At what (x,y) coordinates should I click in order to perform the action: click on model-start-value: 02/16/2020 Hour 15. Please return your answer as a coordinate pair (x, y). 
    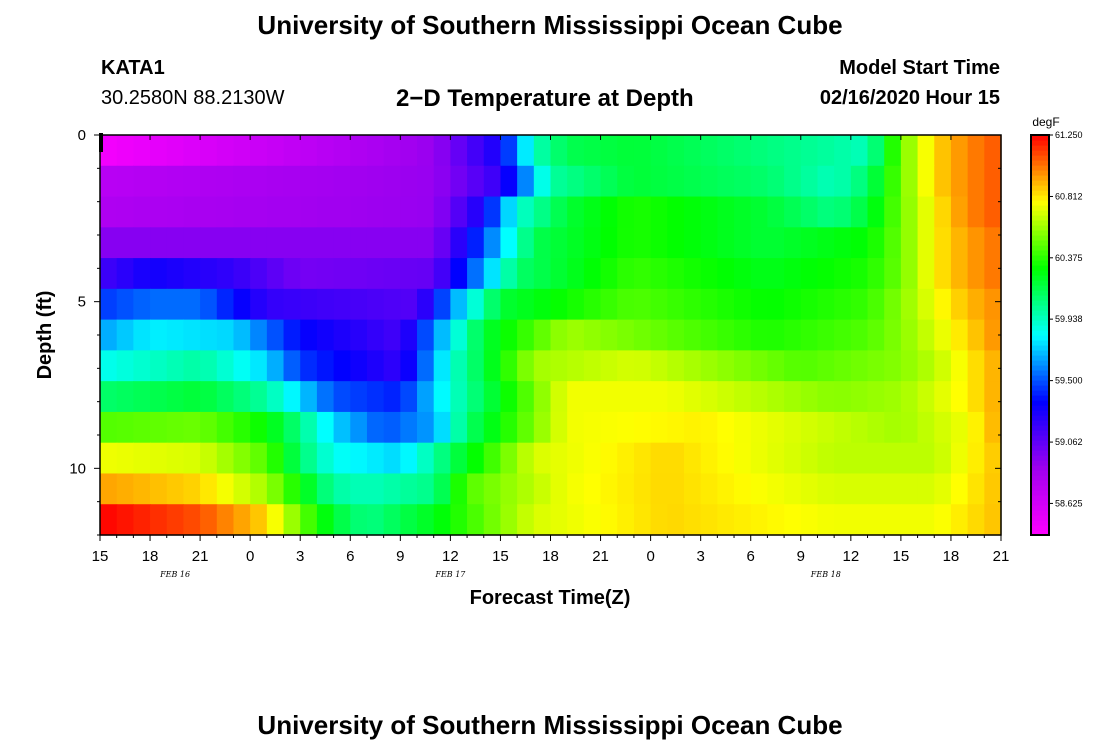
    Looking at the image, I should click on (909, 98).